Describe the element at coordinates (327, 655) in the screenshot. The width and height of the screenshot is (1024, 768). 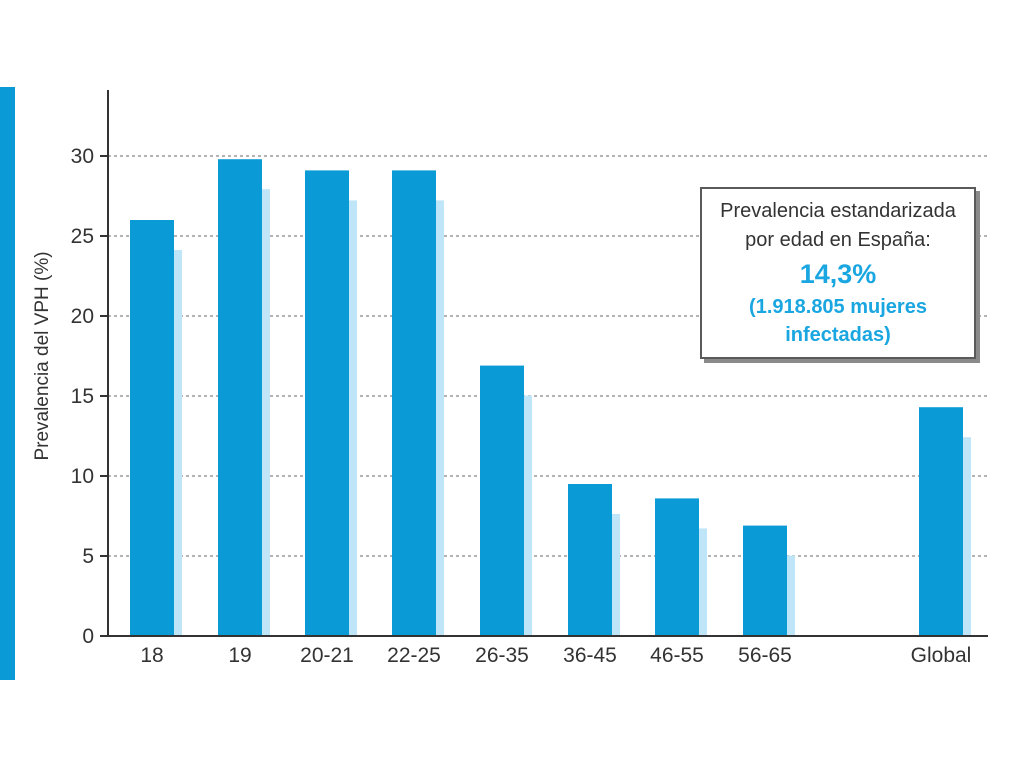
I see `x-tick-label: 20-21` at that location.